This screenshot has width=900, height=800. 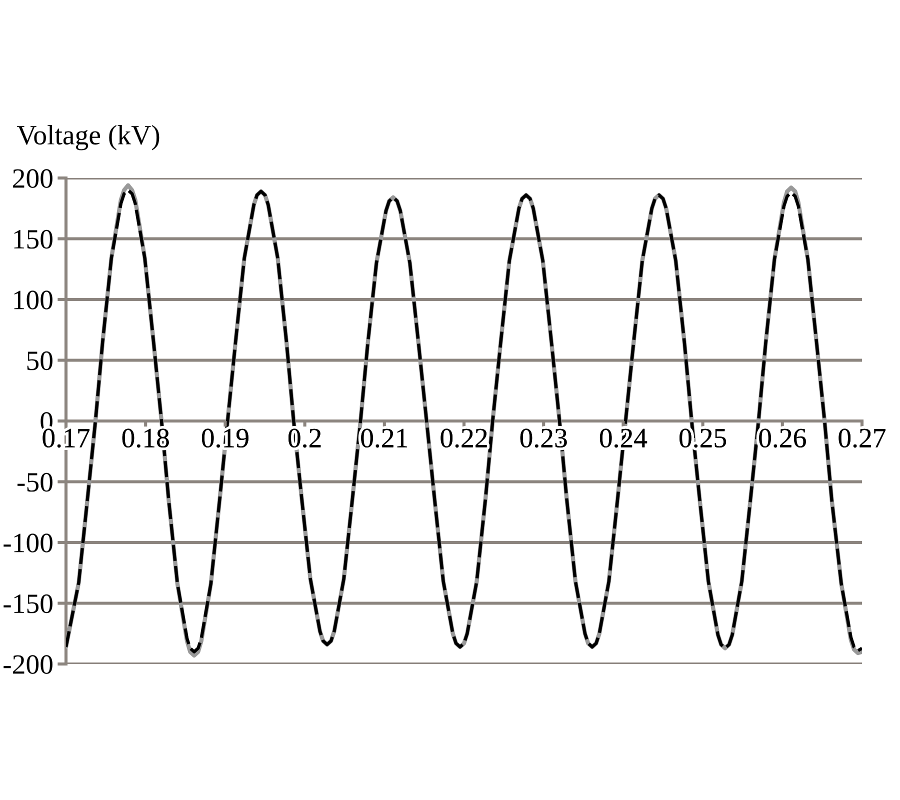 I want to click on y-tick-label: 200, so click(x=32, y=178).